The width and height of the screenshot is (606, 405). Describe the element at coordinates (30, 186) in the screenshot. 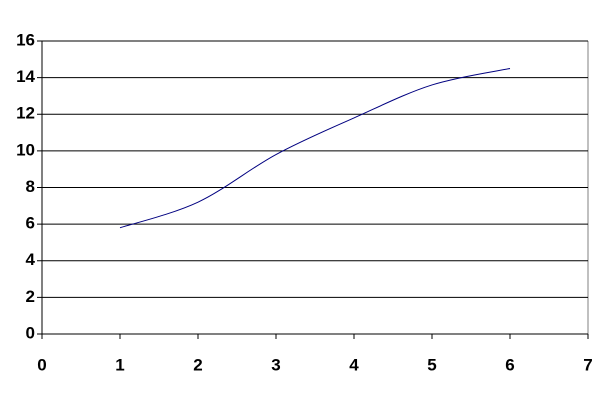

I see `y-tick-label: 8` at that location.